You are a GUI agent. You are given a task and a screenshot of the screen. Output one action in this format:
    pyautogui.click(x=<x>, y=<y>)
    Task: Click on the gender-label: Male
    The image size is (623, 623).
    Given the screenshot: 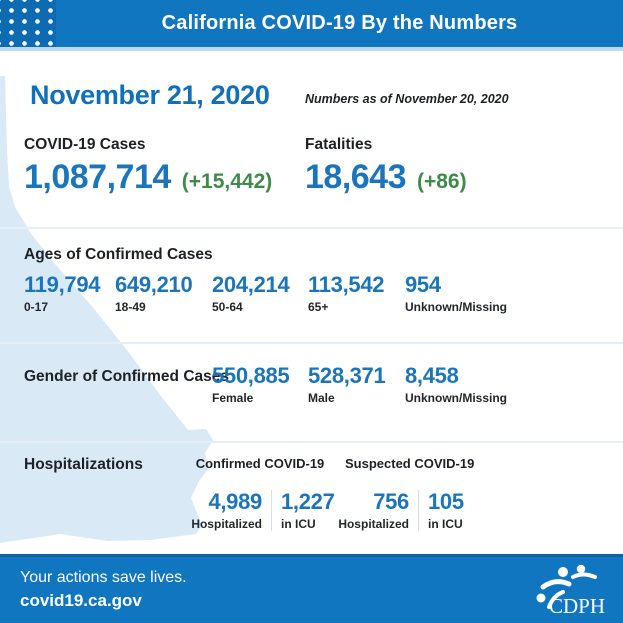 What is the action you would take?
    pyautogui.click(x=321, y=398)
    